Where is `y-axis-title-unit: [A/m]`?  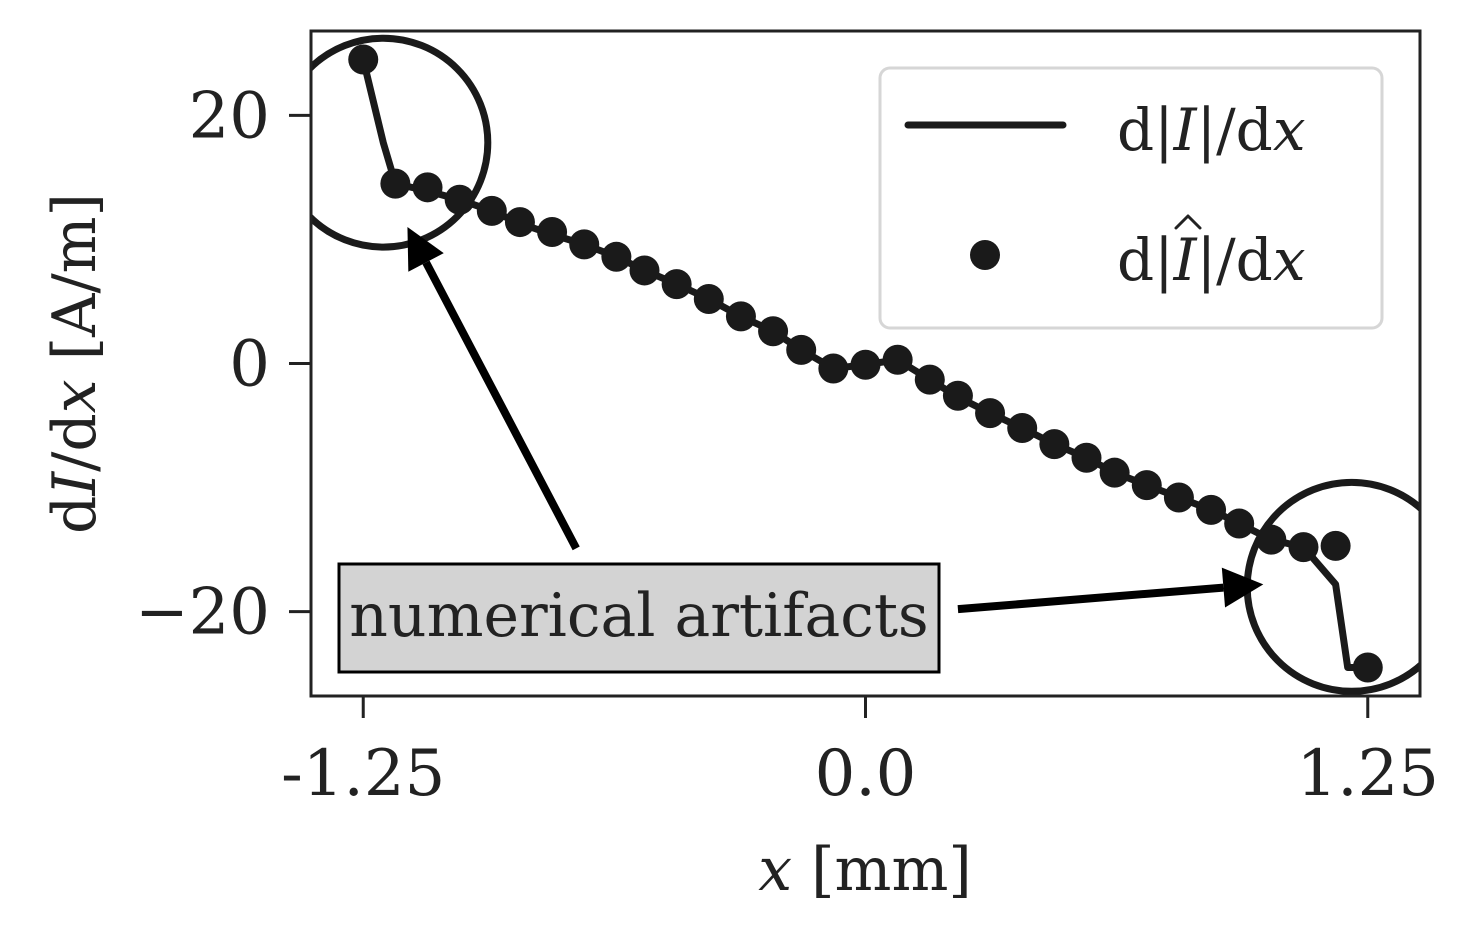
y-axis-title-unit: [A/m] is located at coordinates (75, 286).